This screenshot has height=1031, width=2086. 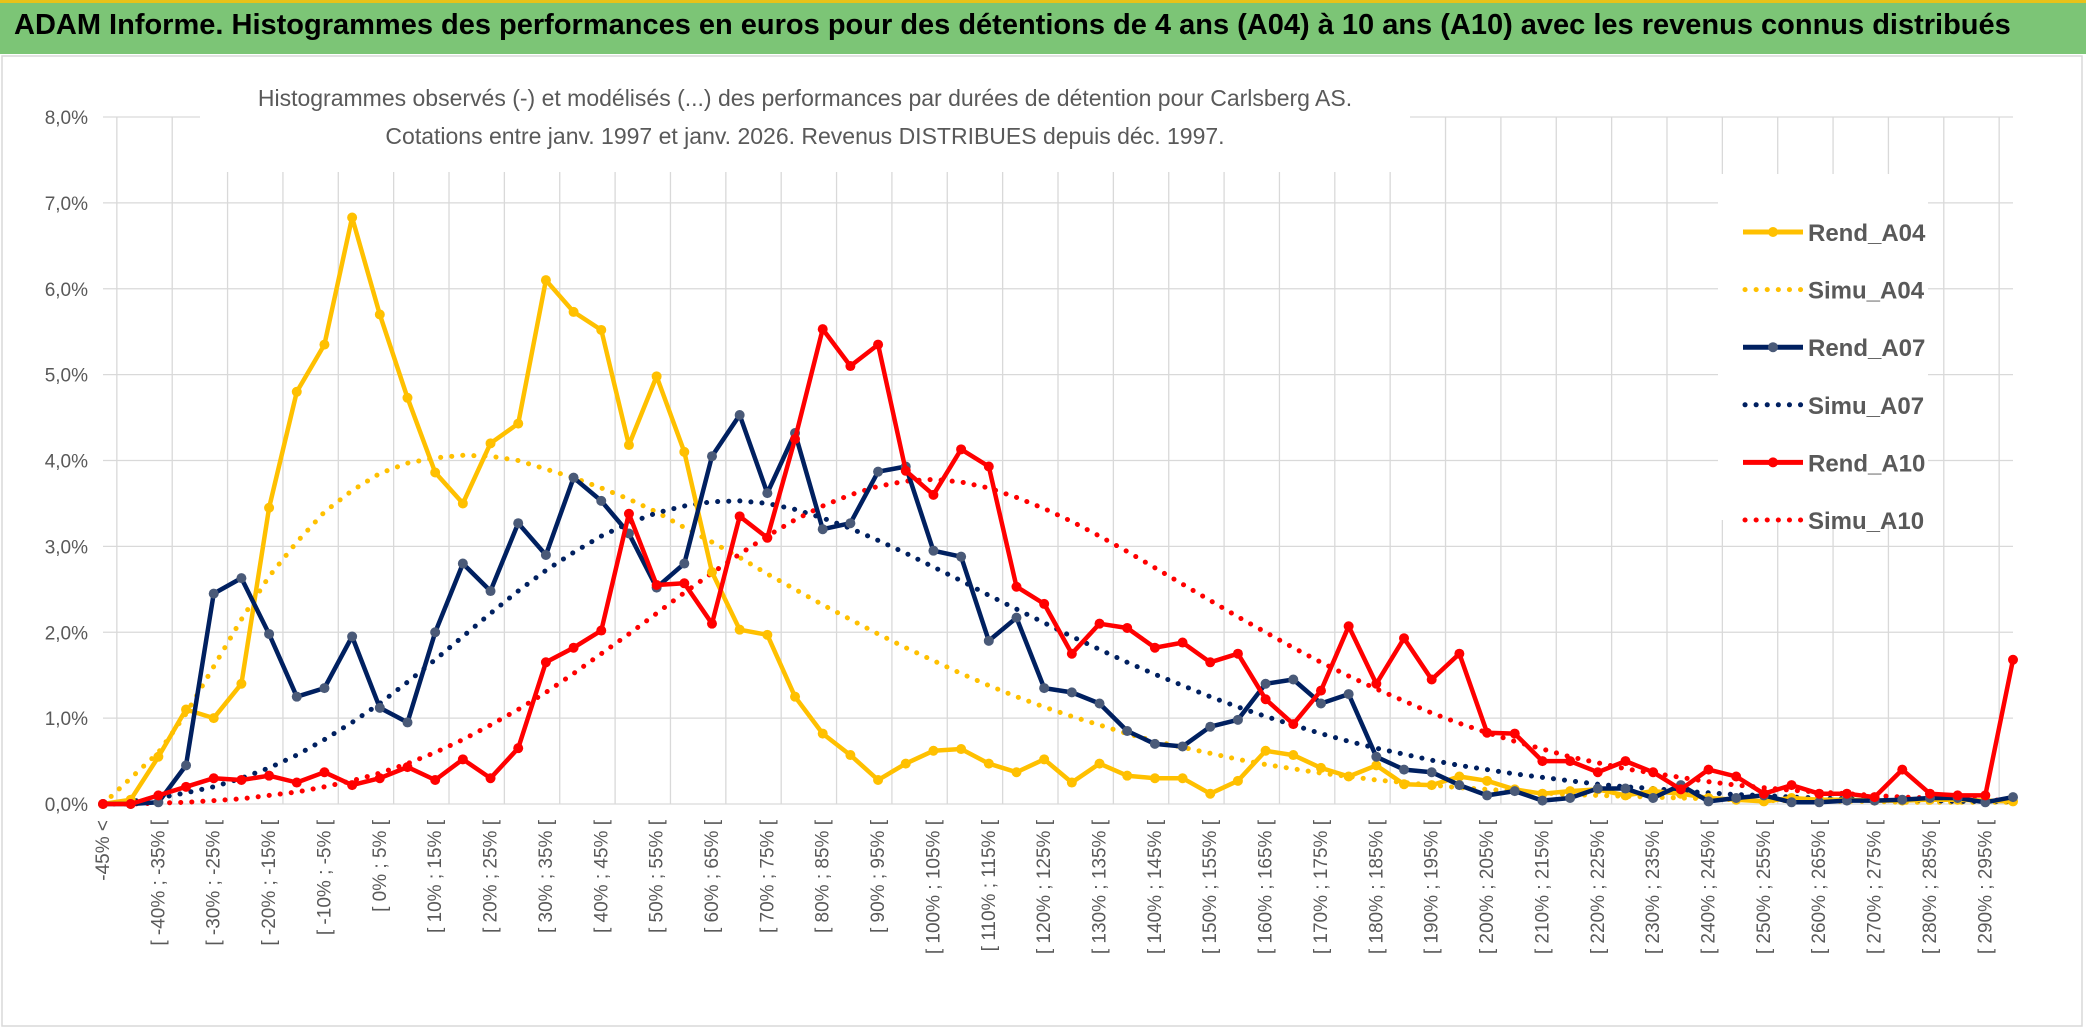 I want to click on x-tick-label: [ 210% ; 215% [, so click(x=1542, y=886).